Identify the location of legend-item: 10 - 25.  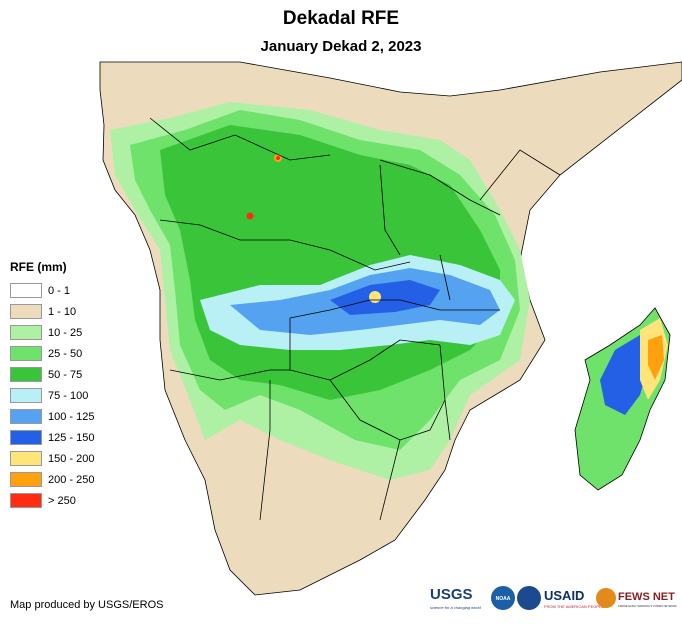
(52, 332).